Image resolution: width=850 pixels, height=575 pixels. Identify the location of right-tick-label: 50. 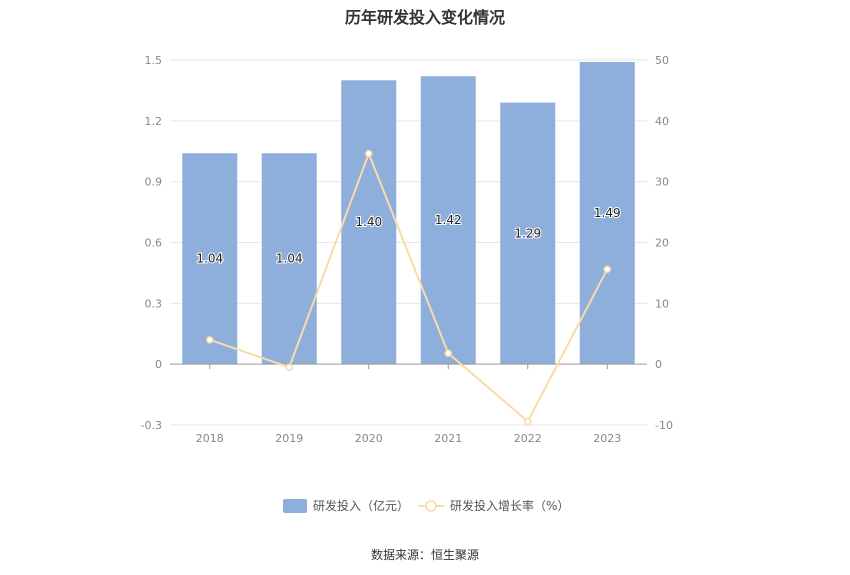
(662, 60).